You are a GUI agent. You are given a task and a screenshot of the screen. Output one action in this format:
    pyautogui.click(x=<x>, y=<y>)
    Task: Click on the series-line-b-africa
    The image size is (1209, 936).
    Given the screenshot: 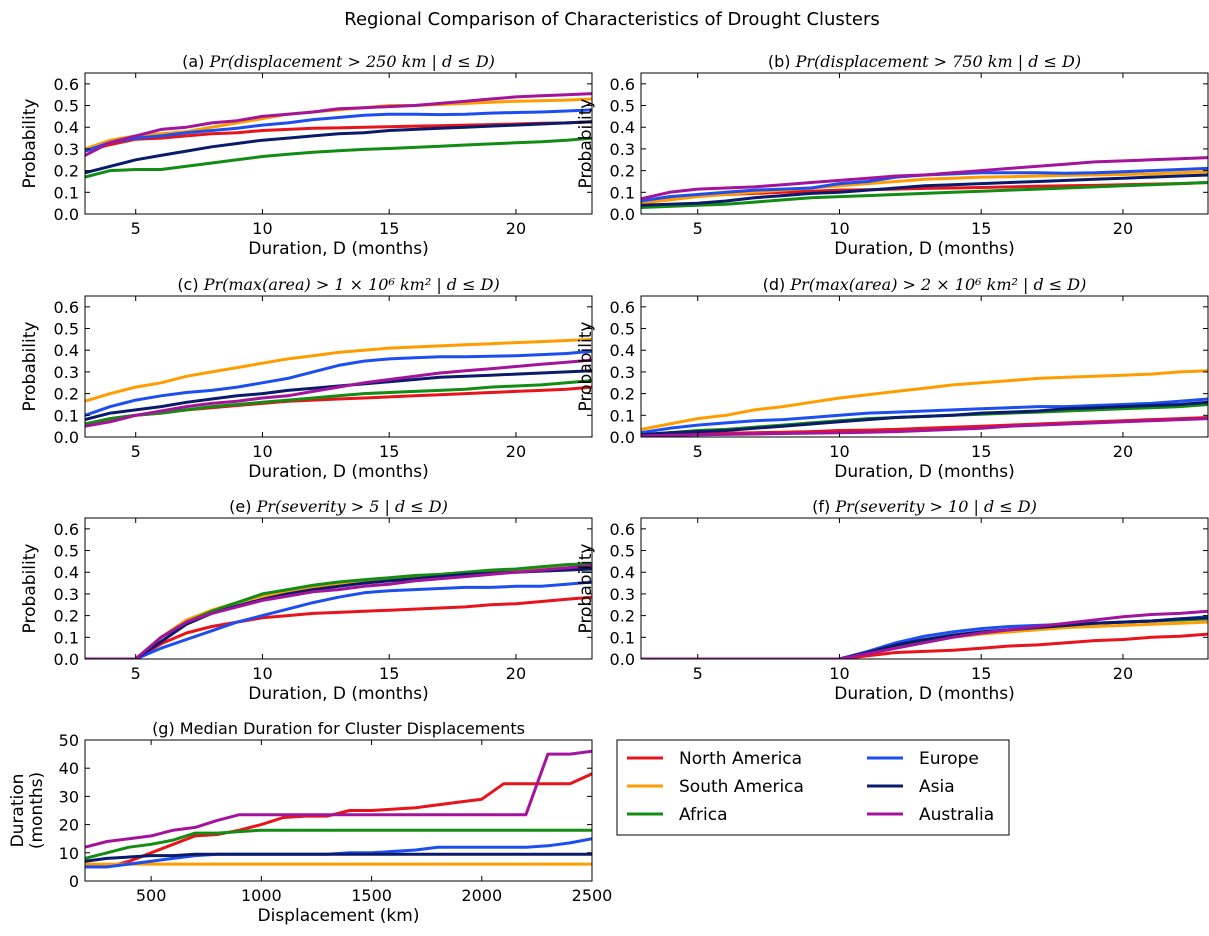 What is the action you would take?
    pyautogui.click(x=924, y=195)
    